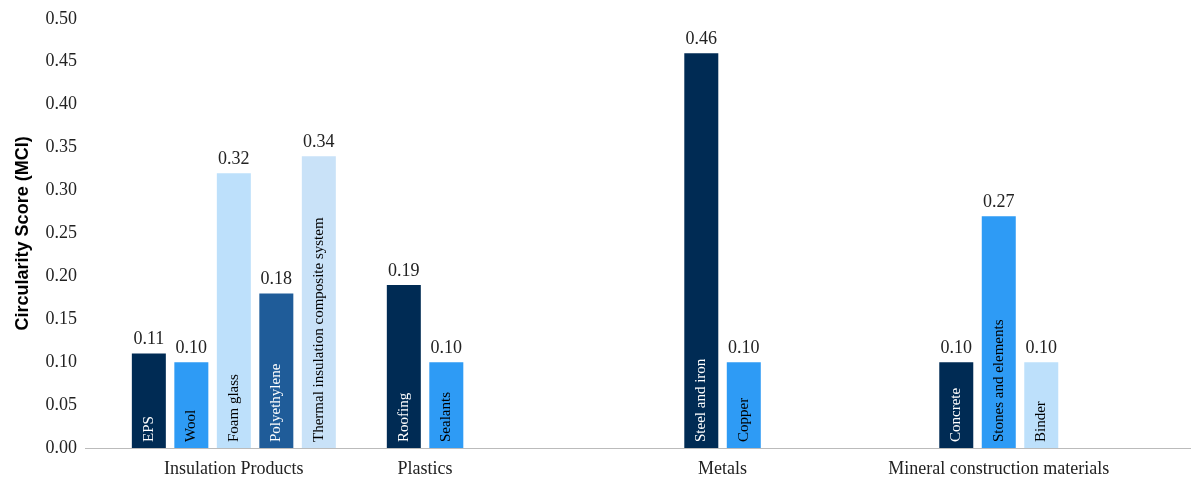  Describe the element at coordinates (999, 200) in the screenshot. I see `data-label: 0.27` at that location.